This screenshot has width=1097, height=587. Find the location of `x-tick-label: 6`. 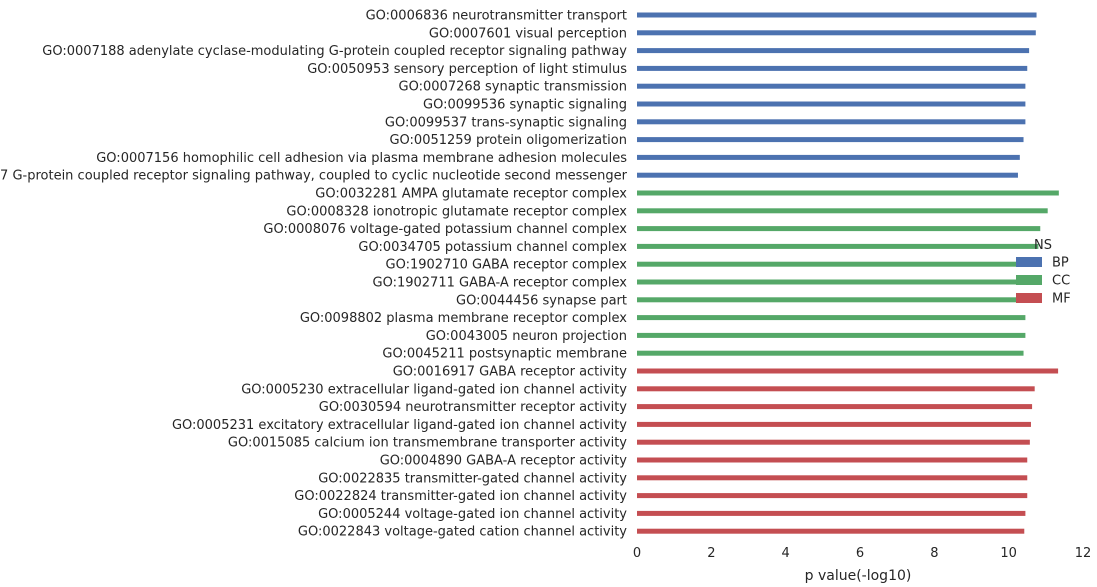

x-tick-label: 6 is located at coordinates (860, 553).